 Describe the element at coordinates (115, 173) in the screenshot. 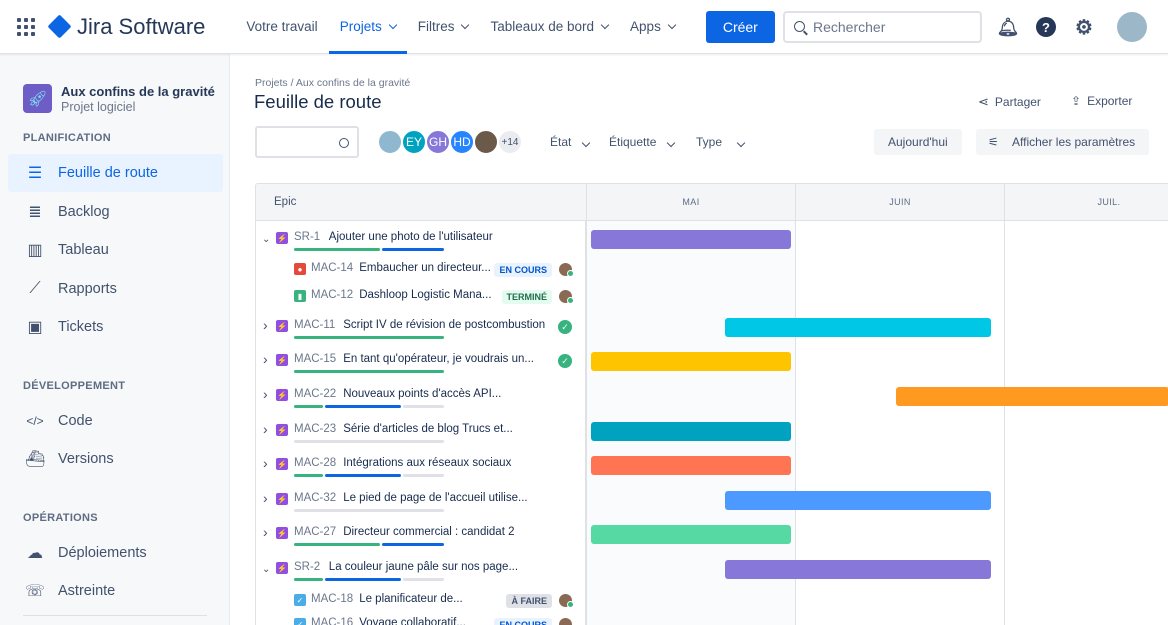

I see `sidebar-item-roadmap: ☰ Feuille de route` at that location.